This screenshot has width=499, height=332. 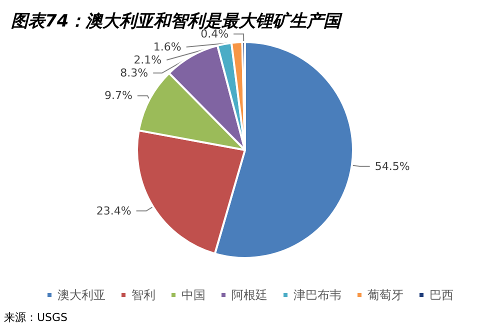 What do you see at coordinates (82, 295) in the screenshot?
I see `legend-label: 澳大利亚` at bounding box center [82, 295].